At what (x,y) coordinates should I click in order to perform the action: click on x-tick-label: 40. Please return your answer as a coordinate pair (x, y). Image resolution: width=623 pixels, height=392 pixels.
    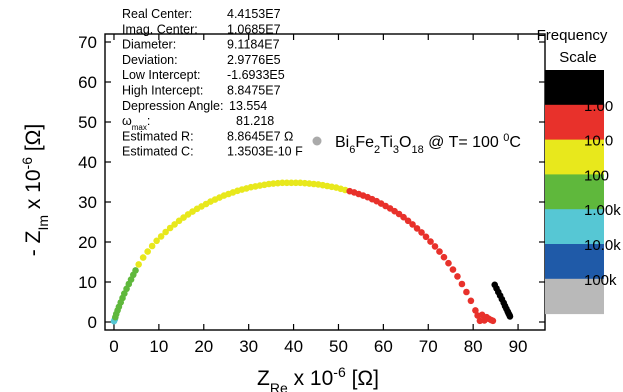
    Looking at the image, I should click on (293, 346).